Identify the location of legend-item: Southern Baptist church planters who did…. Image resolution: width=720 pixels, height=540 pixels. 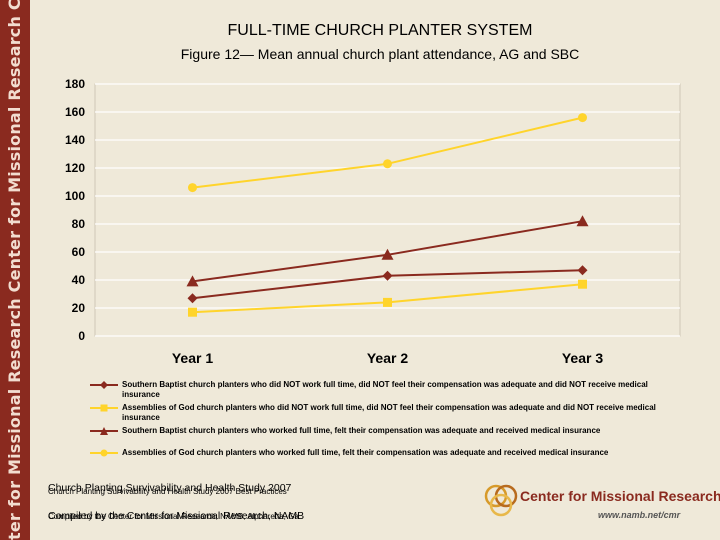
(385, 390).